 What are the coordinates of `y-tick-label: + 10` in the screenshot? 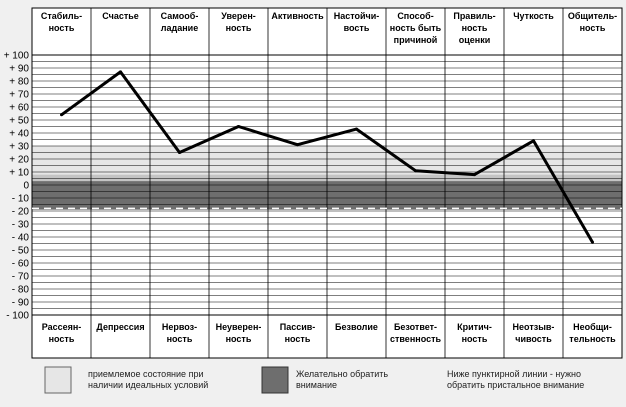 It's located at (19, 173).